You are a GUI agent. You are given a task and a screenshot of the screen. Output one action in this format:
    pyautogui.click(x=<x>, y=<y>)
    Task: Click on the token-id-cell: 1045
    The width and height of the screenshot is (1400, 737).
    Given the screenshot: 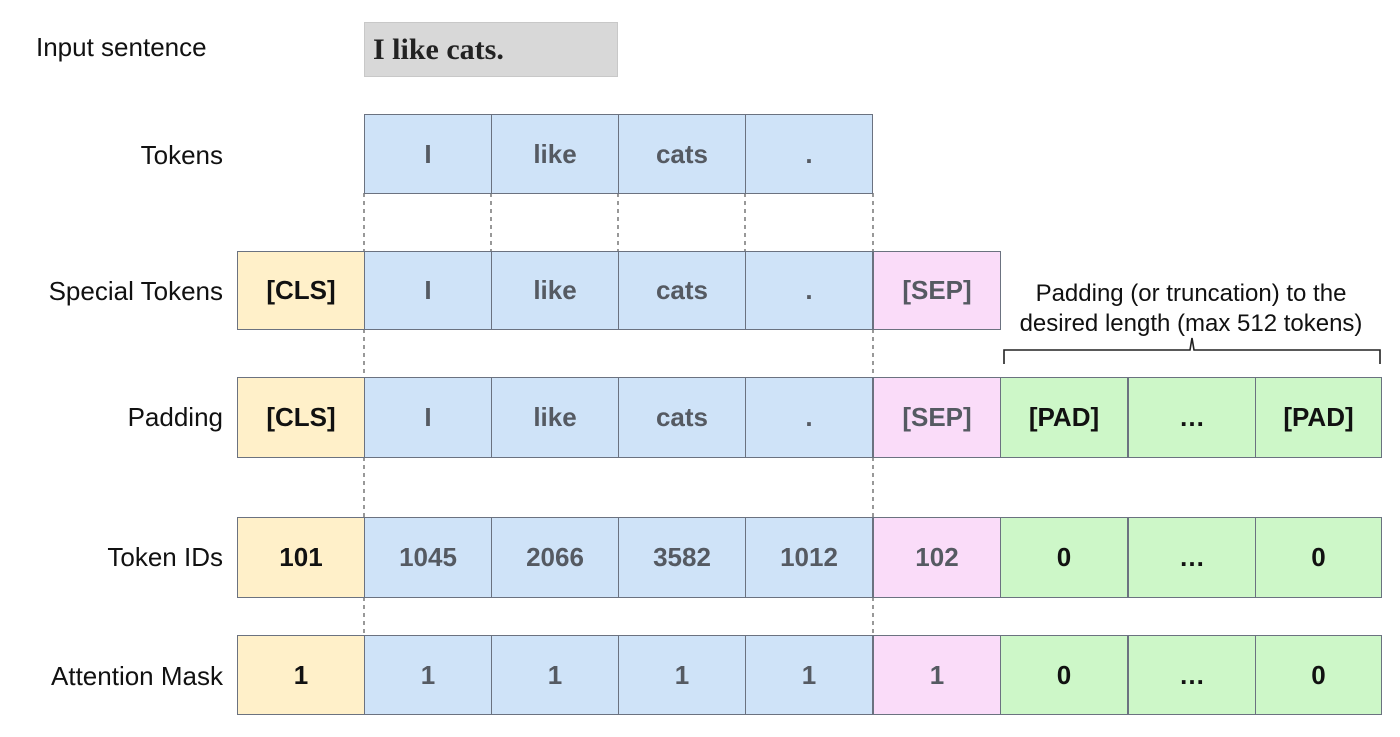 What is the action you would take?
    pyautogui.click(x=428, y=557)
    